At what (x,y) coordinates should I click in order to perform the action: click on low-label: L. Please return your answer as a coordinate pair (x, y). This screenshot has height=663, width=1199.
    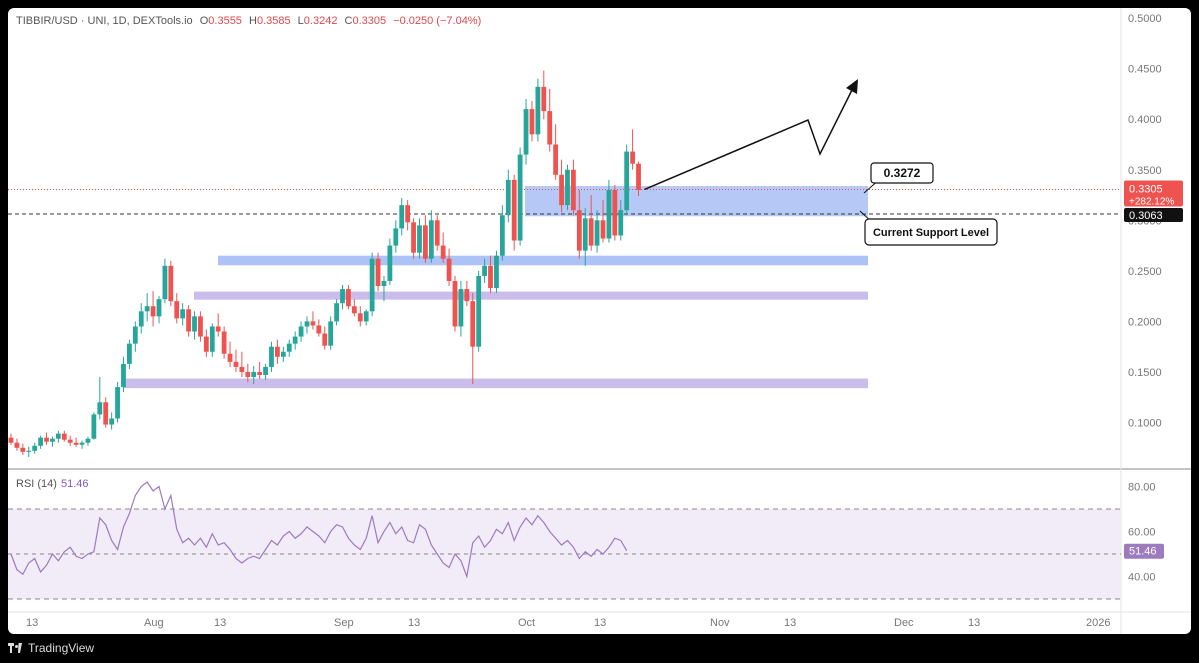
    Looking at the image, I should click on (300, 21).